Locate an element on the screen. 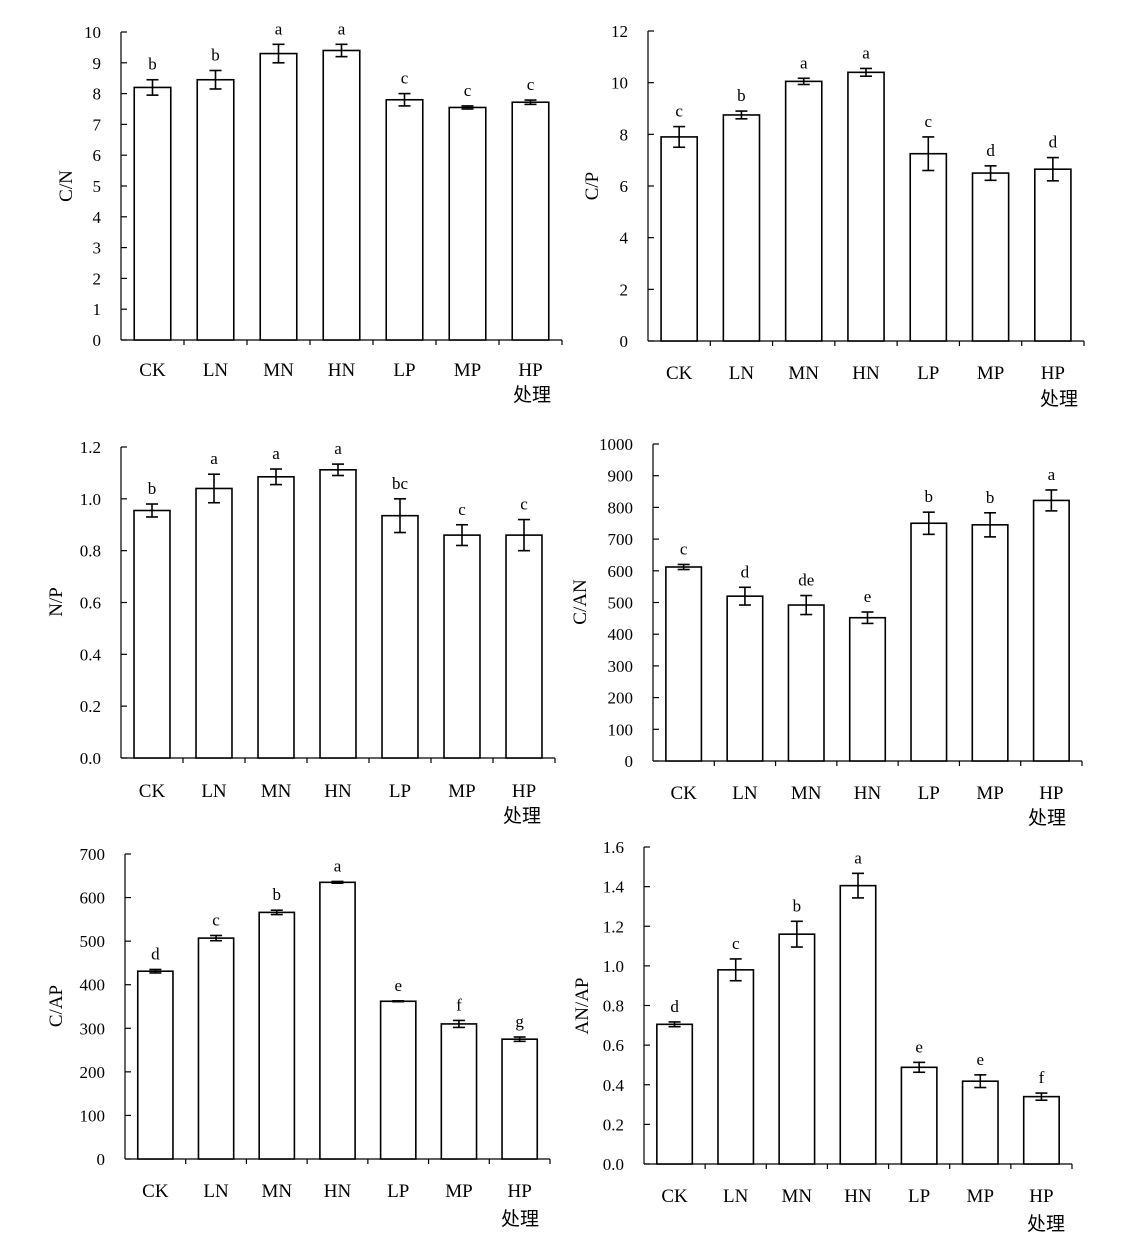 This screenshot has height=1258, width=1146. bar-hp is located at coordinates (520, 1099).